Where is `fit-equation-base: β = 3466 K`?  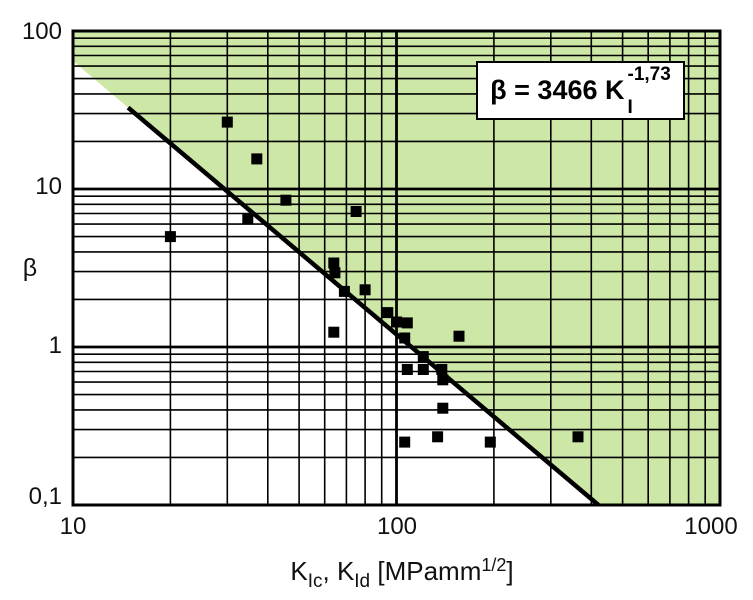
fit-equation-base: β = 3466 K is located at coordinates (557, 90).